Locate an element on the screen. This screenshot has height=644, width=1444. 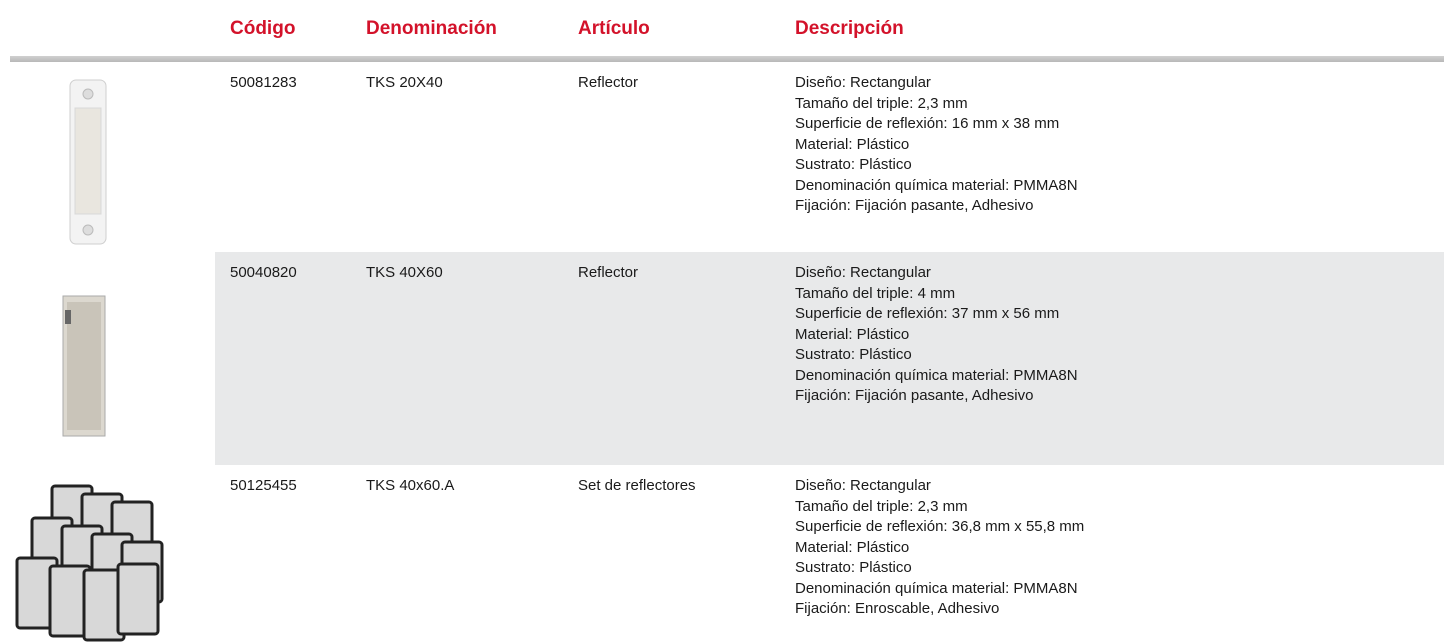
column-header: Descripción is located at coordinates (849, 28).